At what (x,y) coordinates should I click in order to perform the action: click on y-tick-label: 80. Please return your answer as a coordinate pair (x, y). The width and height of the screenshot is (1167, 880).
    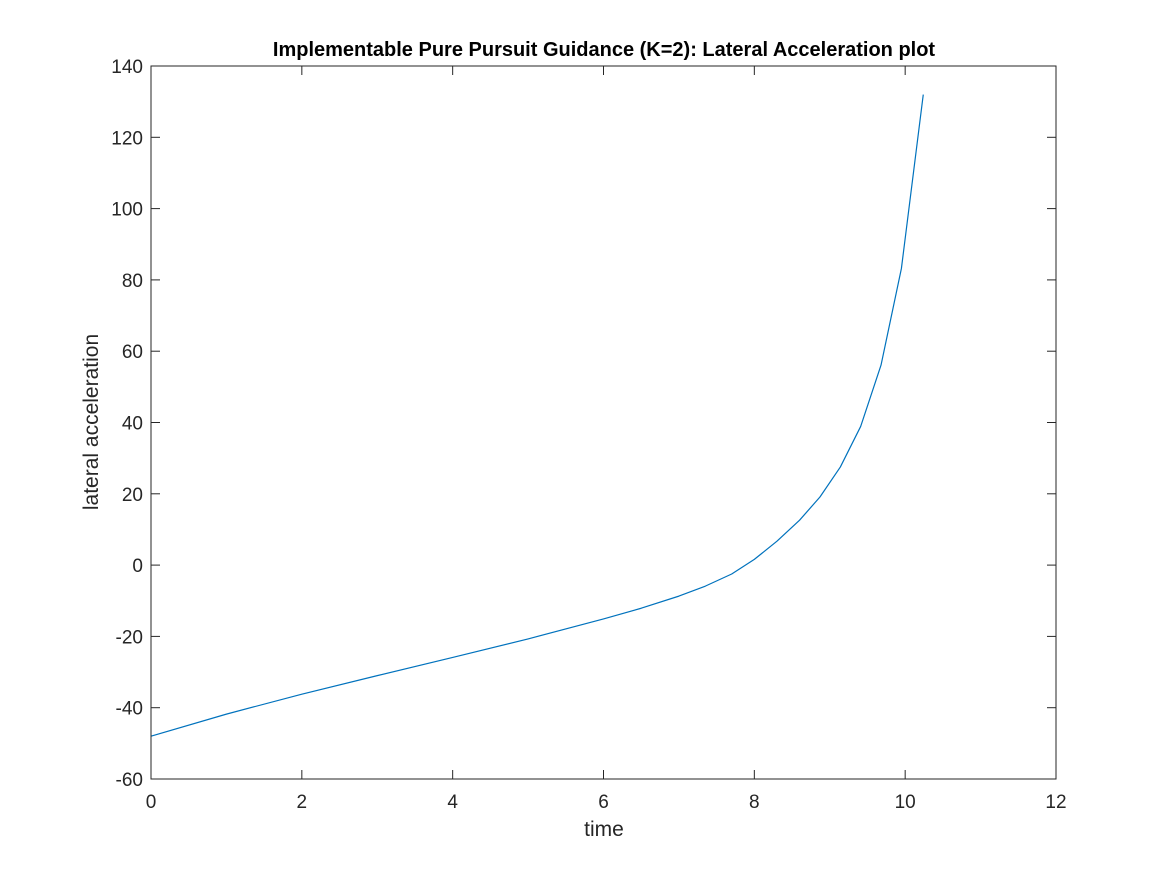
    Looking at the image, I should click on (132, 281).